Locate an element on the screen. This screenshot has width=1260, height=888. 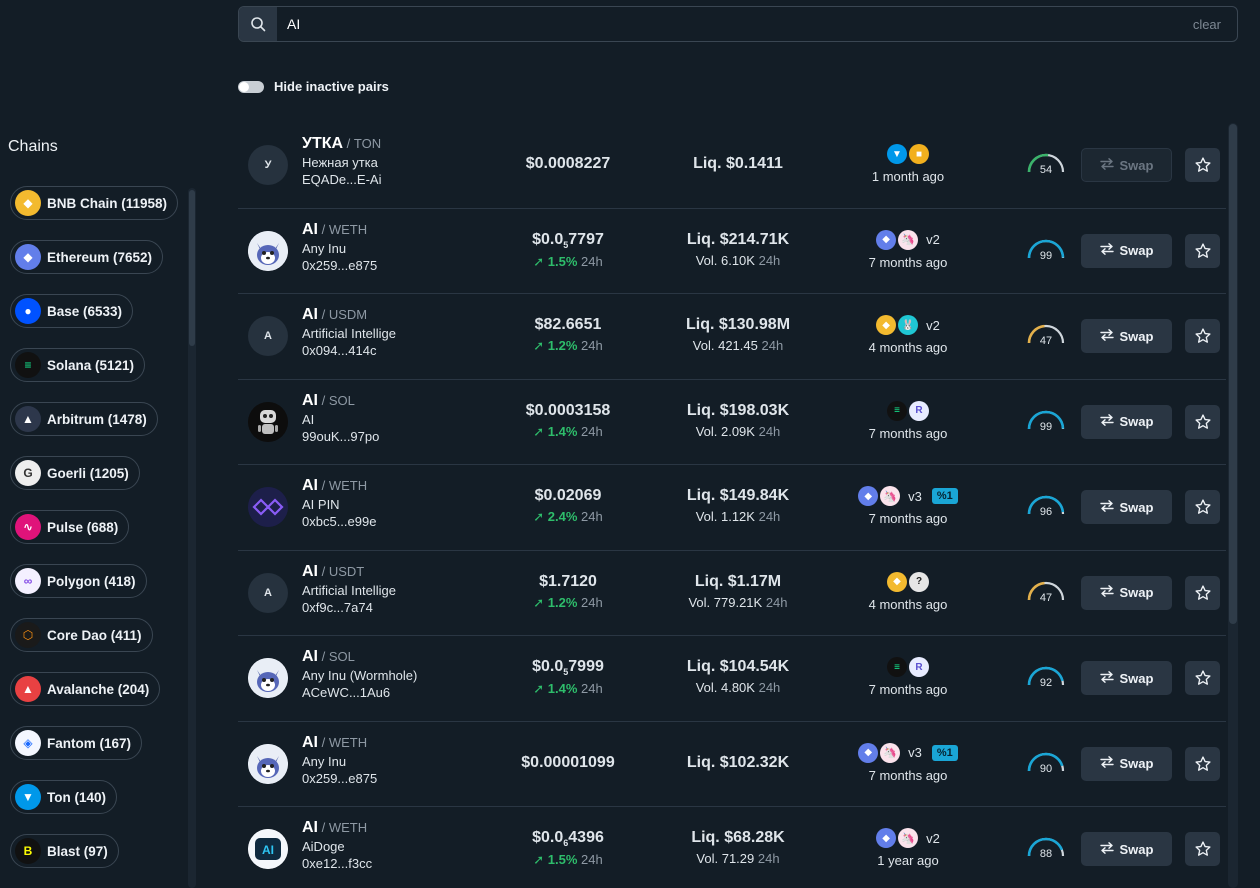
chain-label: Core Dao (411) is located at coordinates (94, 635).